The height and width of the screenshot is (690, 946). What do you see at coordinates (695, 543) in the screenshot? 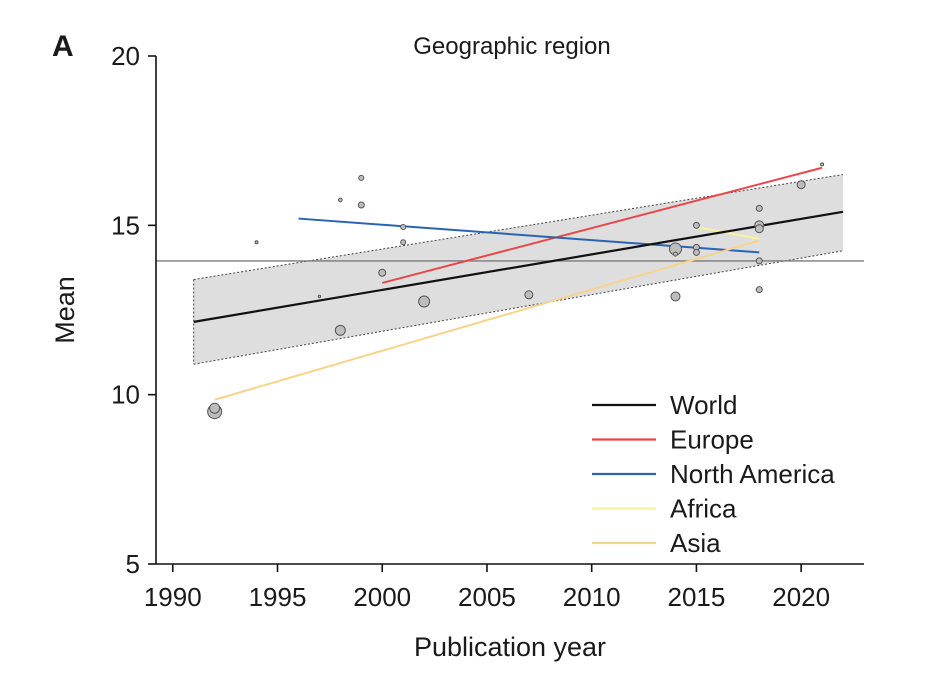
I see `legend-label: Asia` at bounding box center [695, 543].